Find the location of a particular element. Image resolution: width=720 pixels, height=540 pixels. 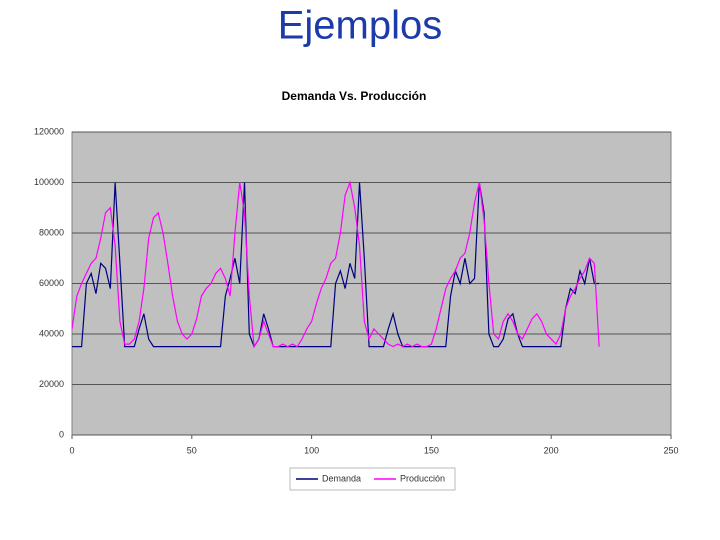

x-tick-label: 200 is located at coordinates (551, 450).